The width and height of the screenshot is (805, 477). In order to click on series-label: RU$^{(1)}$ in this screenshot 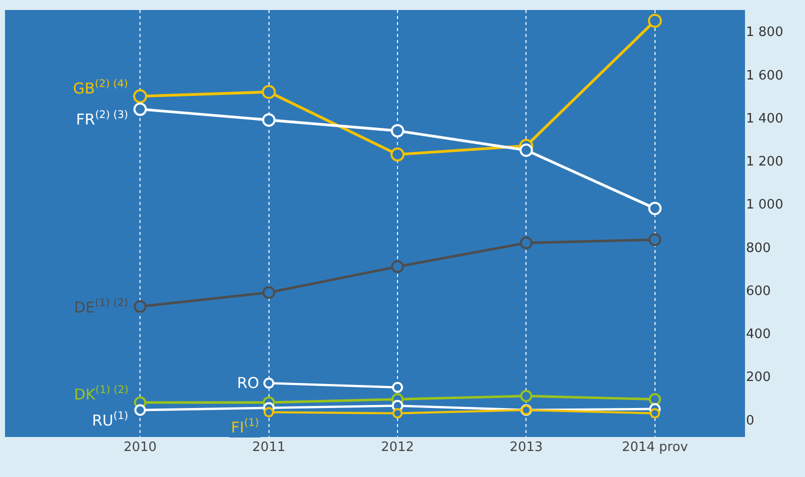, I will do `click(110, 420)`.